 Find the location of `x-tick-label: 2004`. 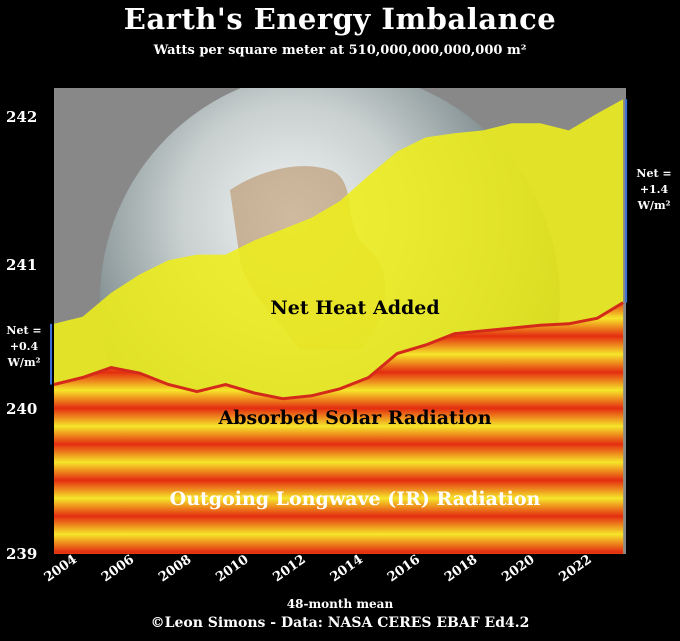

x-tick-label: 2004 is located at coordinates (61, 568).